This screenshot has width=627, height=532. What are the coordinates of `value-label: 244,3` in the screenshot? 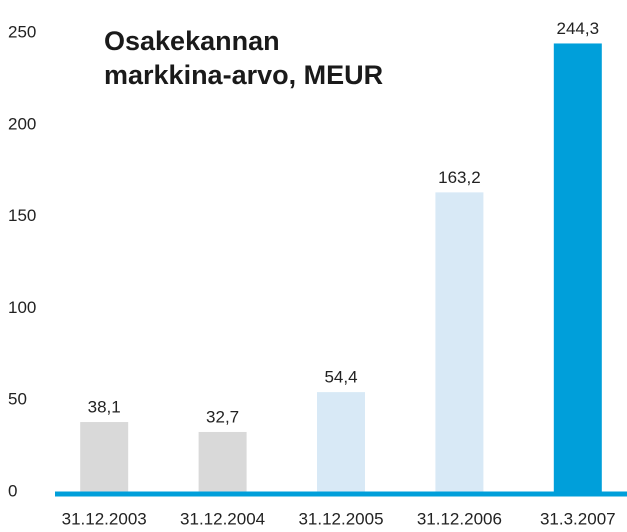 It's located at (578, 28).